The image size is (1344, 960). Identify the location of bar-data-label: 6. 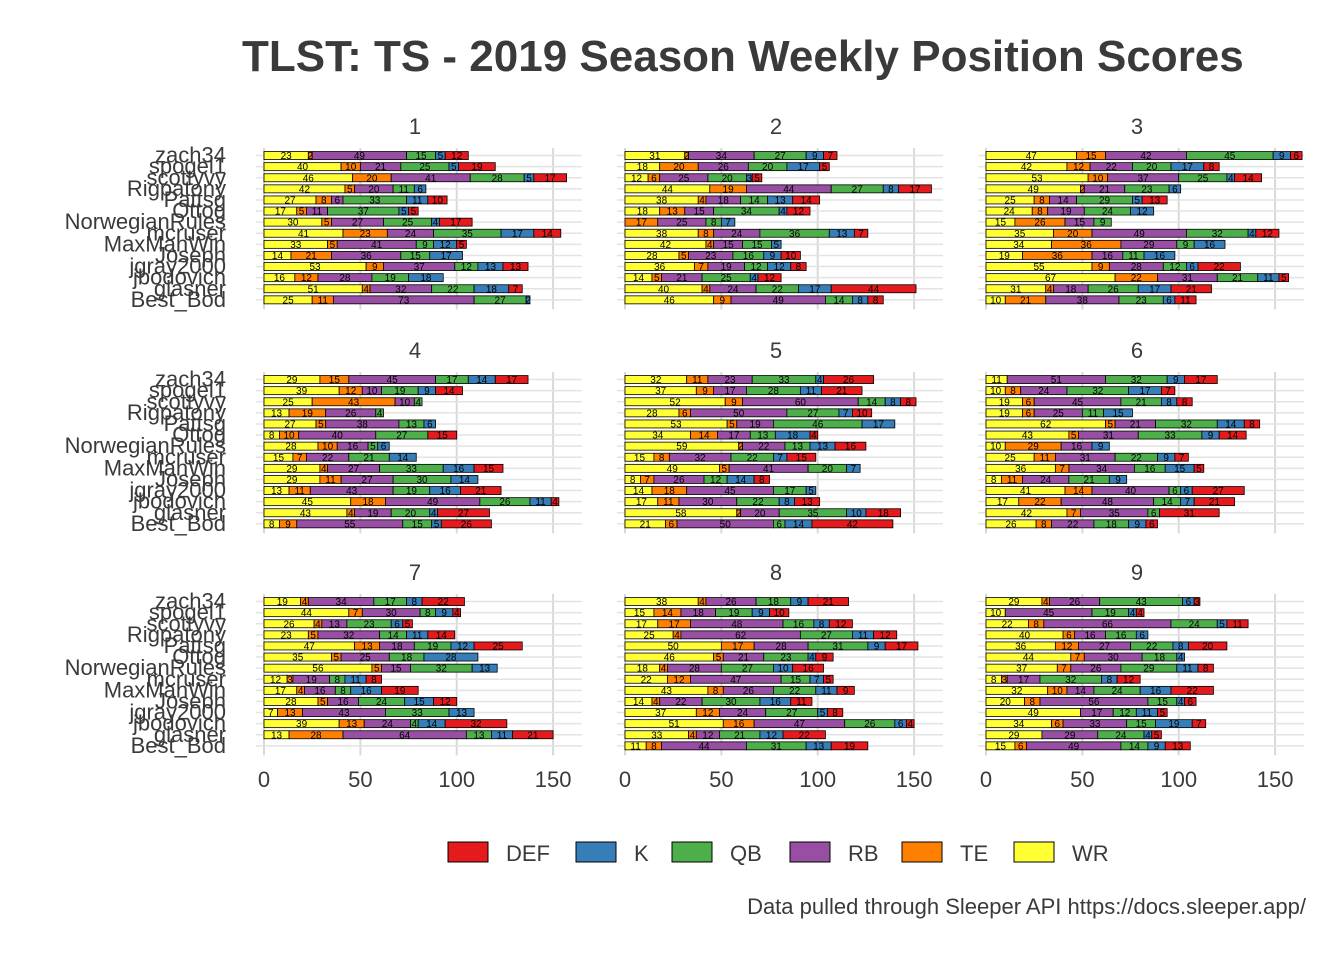
(1069, 635).